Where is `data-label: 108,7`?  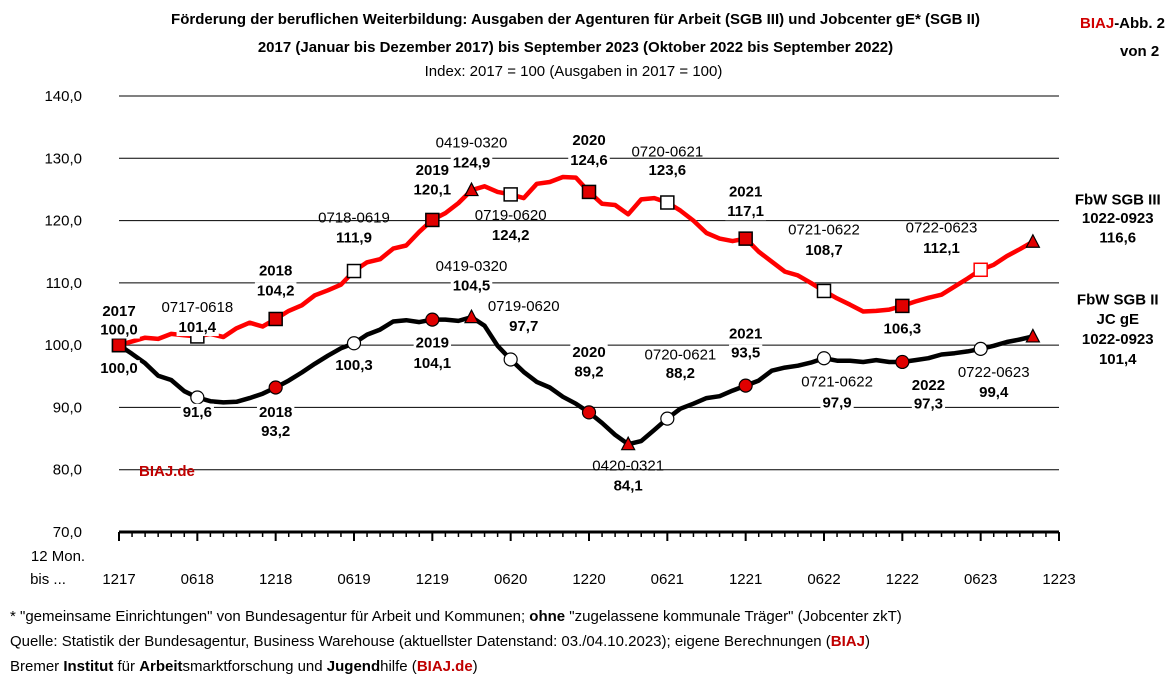 data-label: 108,7 is located at coordinates (824, 250).